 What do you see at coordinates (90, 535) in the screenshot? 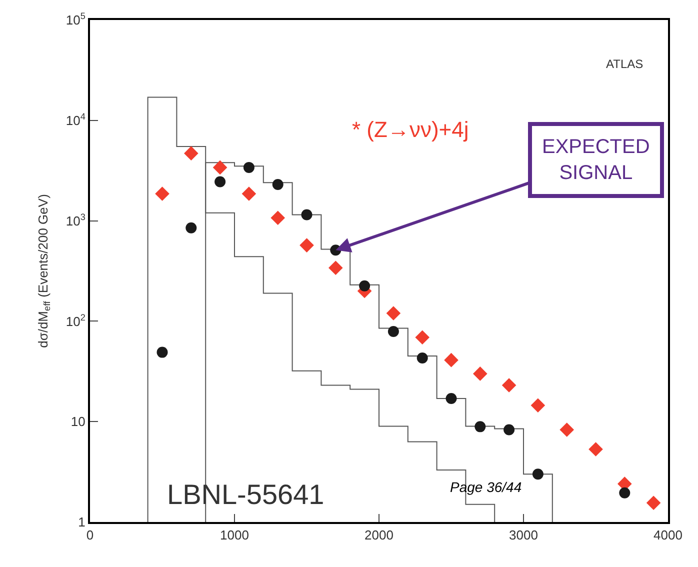
I see `x-tick-label: 0` at bounding box center [90, 535].